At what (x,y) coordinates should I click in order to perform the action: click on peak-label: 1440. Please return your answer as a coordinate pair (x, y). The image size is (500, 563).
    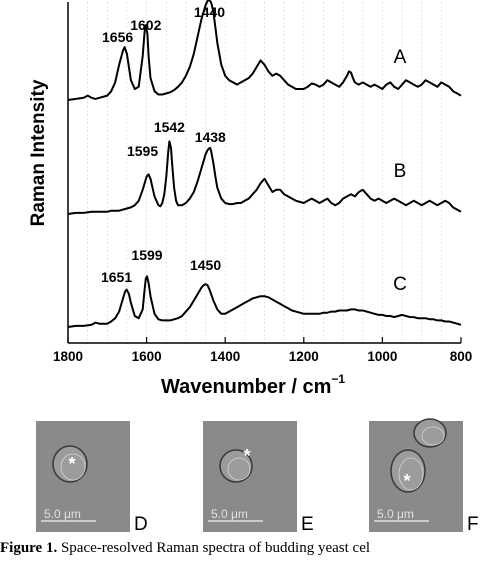
    Looking at the image, I should click on (209, 12).